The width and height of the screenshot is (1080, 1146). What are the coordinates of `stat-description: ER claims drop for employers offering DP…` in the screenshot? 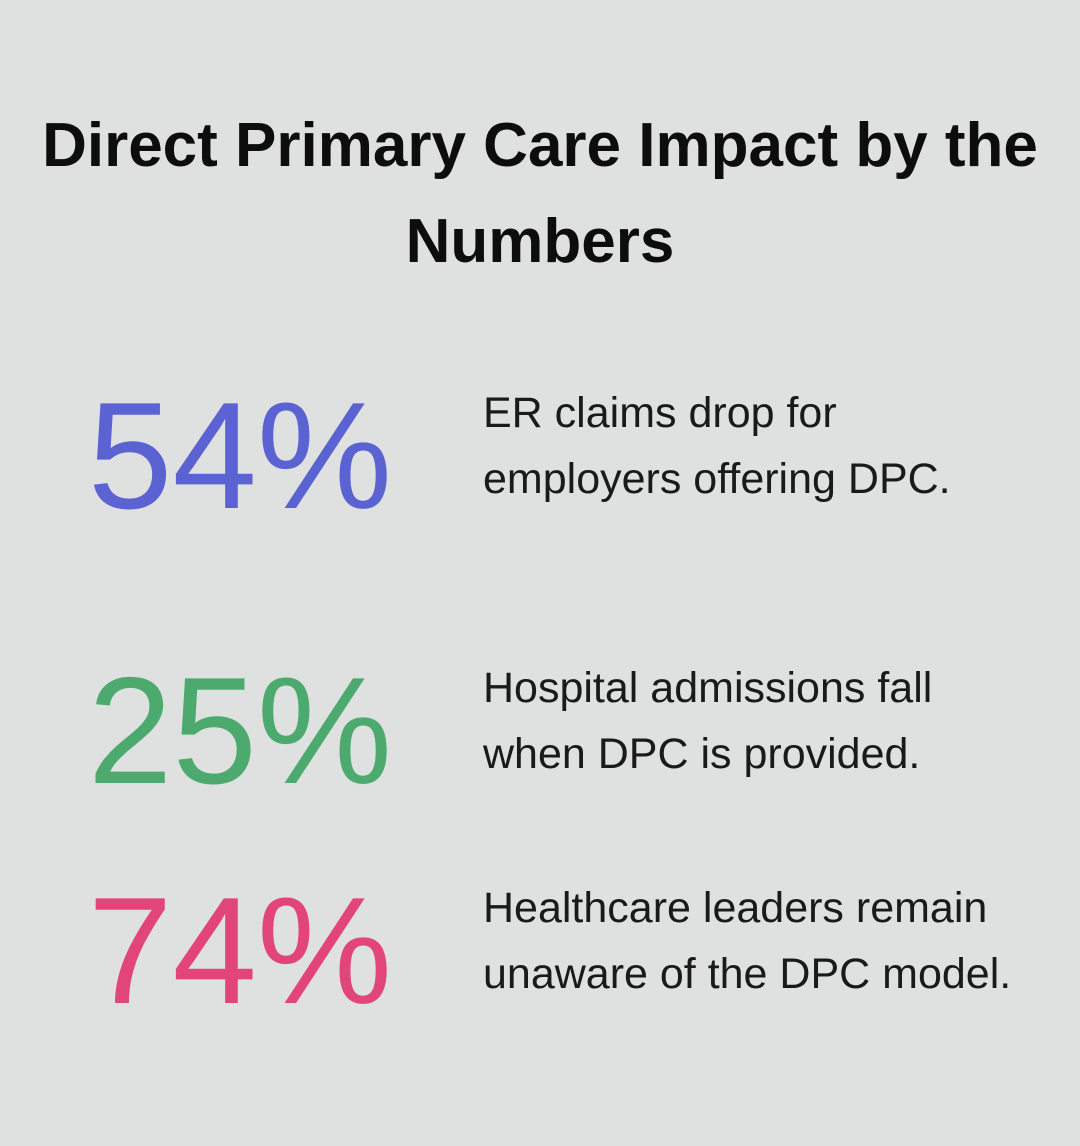 It's located at (717, 446).